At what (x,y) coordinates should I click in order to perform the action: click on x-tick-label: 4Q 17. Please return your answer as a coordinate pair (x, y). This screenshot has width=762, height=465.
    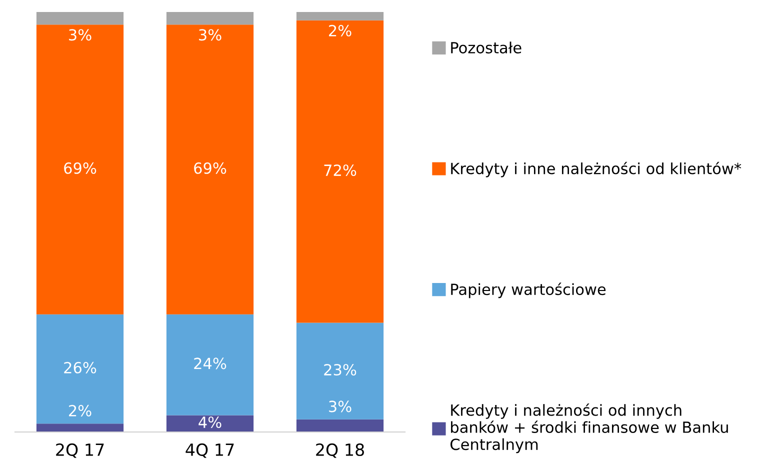
    Looking at the image, I should click on (210, 450).